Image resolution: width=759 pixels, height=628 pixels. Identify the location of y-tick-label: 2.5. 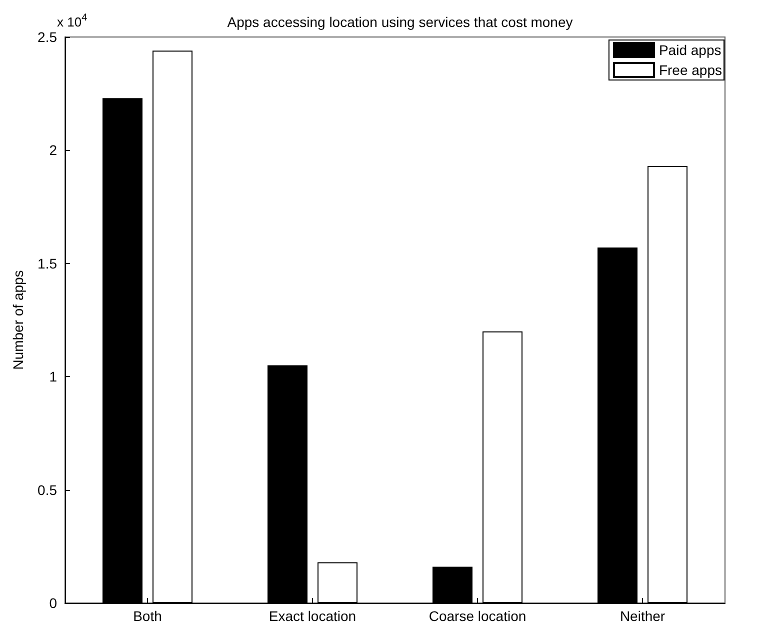
(48, 37).